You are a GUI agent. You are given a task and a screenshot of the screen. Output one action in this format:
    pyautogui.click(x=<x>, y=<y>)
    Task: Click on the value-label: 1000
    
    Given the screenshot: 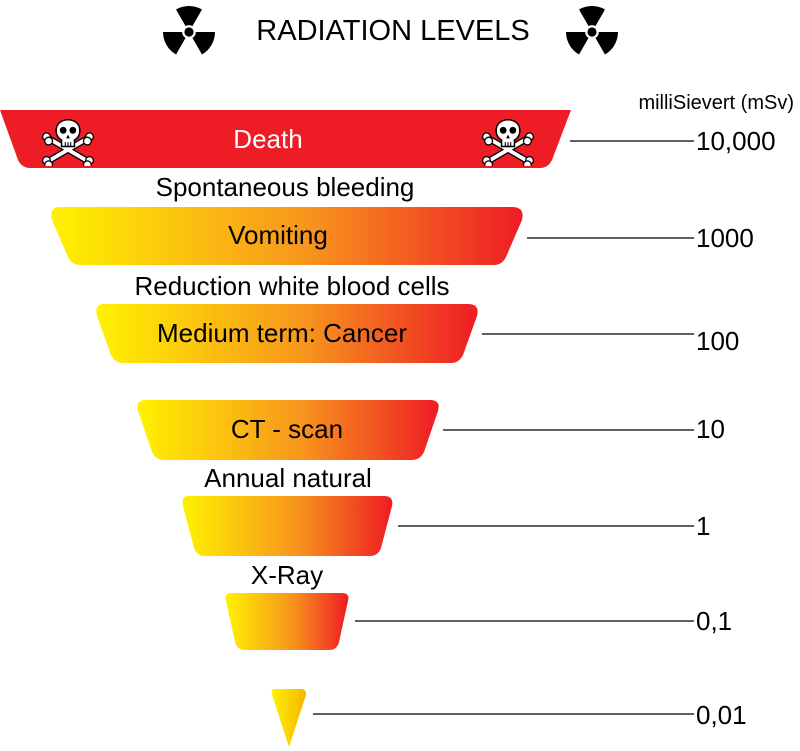 What is the action you would take?
    pyautogui.click(x=725, y=238)
    